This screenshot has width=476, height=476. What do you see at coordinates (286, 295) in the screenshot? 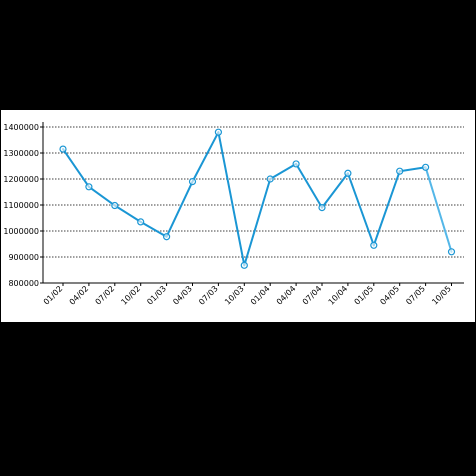
I see `x-tick-label: 04/04` at bounding box center [286, 295].